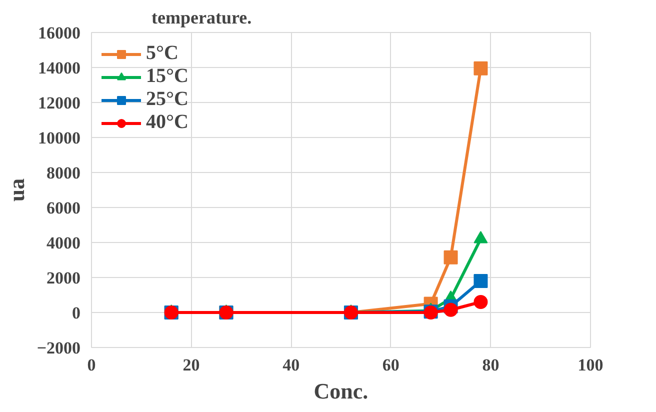 The image size is (656, 412). I want to click on x-tick-label: 80, so click(491, 365).